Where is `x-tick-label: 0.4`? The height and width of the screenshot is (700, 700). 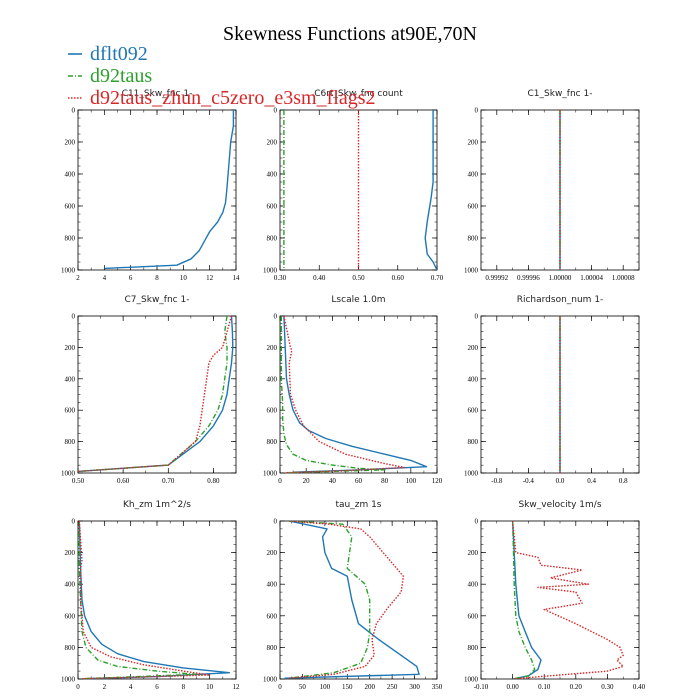
x-tick-label: 0.4 is located at coordinates (591, 481).